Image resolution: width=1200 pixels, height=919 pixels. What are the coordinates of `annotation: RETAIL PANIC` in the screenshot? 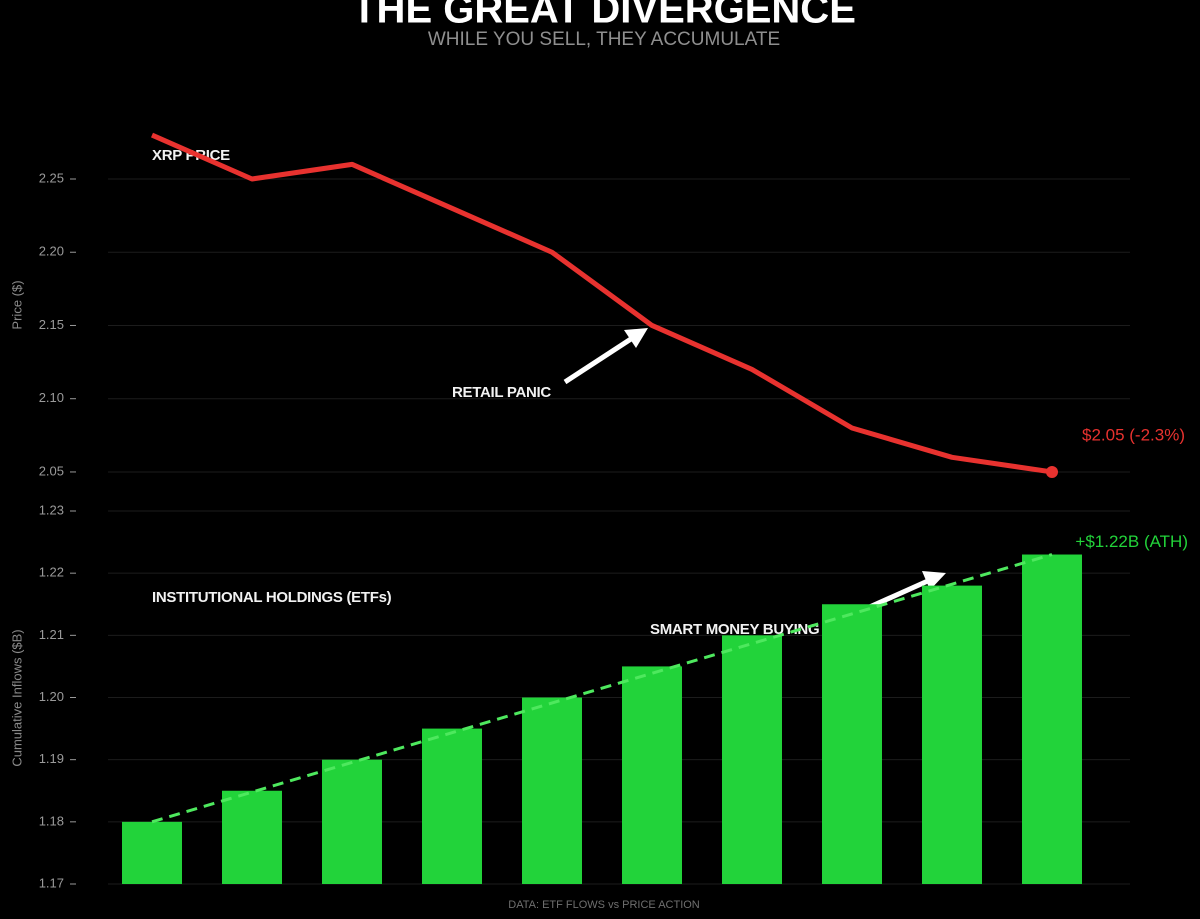 It's located at (501, 392).